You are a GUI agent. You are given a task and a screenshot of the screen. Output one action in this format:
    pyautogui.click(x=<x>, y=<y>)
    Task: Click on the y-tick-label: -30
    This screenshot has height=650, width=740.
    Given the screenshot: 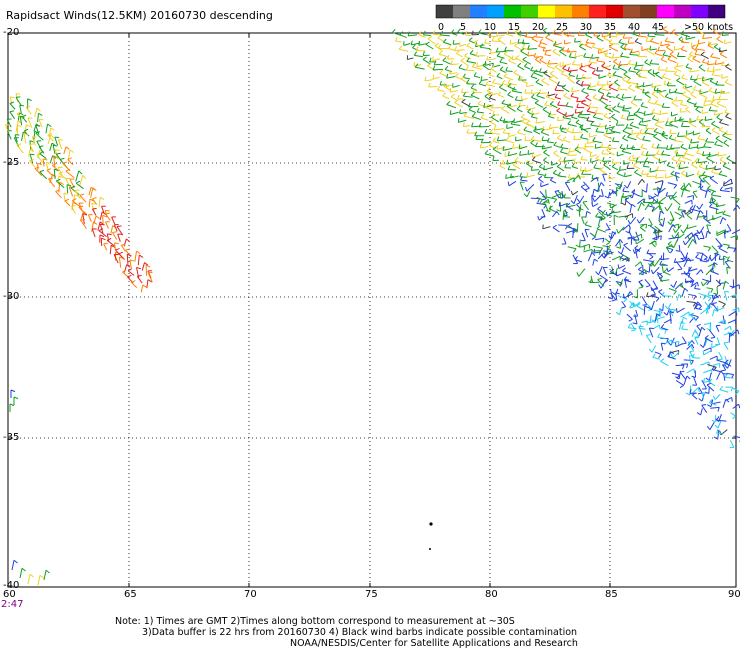 What is the action you would take?
    pyautogui.click(x=11, y=296)
    